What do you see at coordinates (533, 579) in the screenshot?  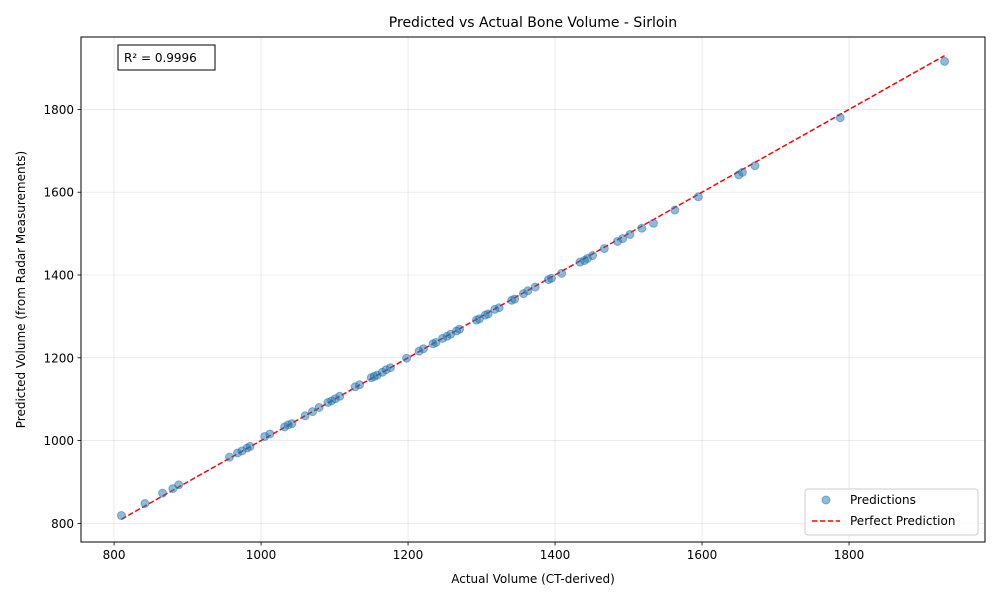 I see `x-axis-label: Actual Volume (CT-derived)` at bounding box center [533, 579].